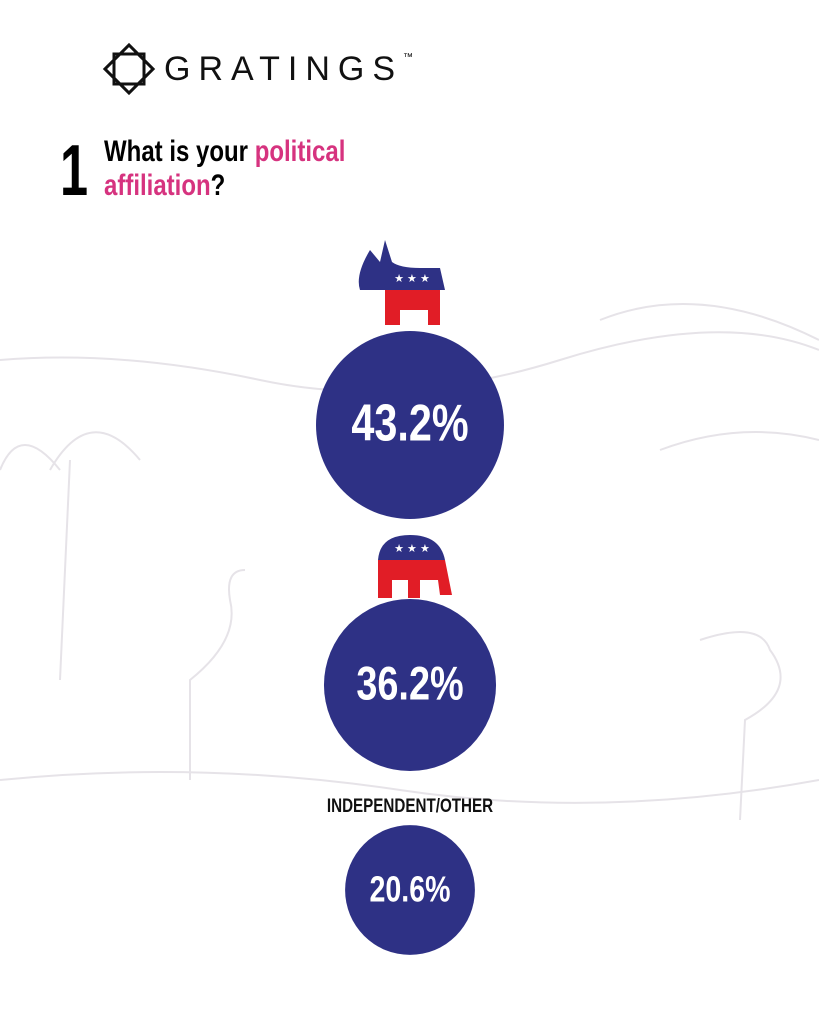 The image size is (819, 1024). What do you see at coordinates (408, 57) in the screenshot?
I see `trademark: ™` at bounding box center [408, 57].